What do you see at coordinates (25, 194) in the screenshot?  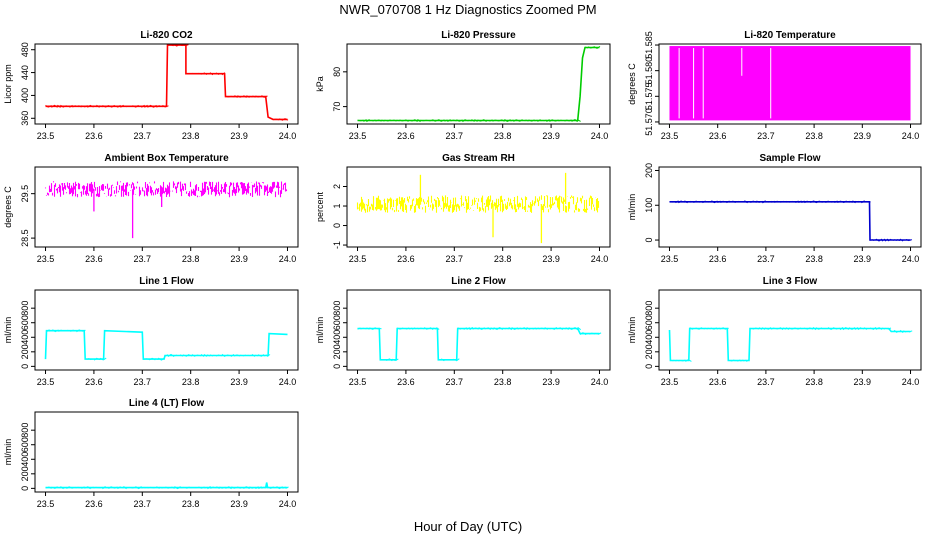 I see `y-tick-label: 29.5` at bounding box center [25, 194].